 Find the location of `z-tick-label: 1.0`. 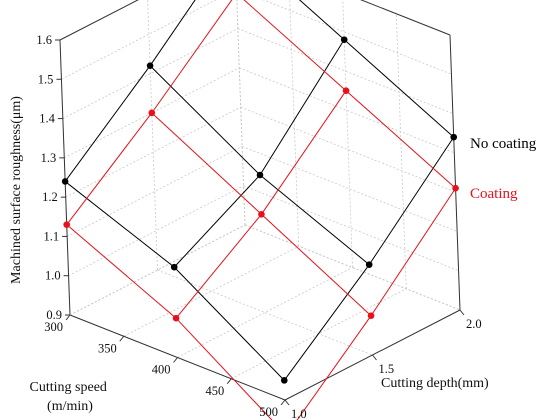

z-tick-label: 1.0 is located at coordinates (53, 276).